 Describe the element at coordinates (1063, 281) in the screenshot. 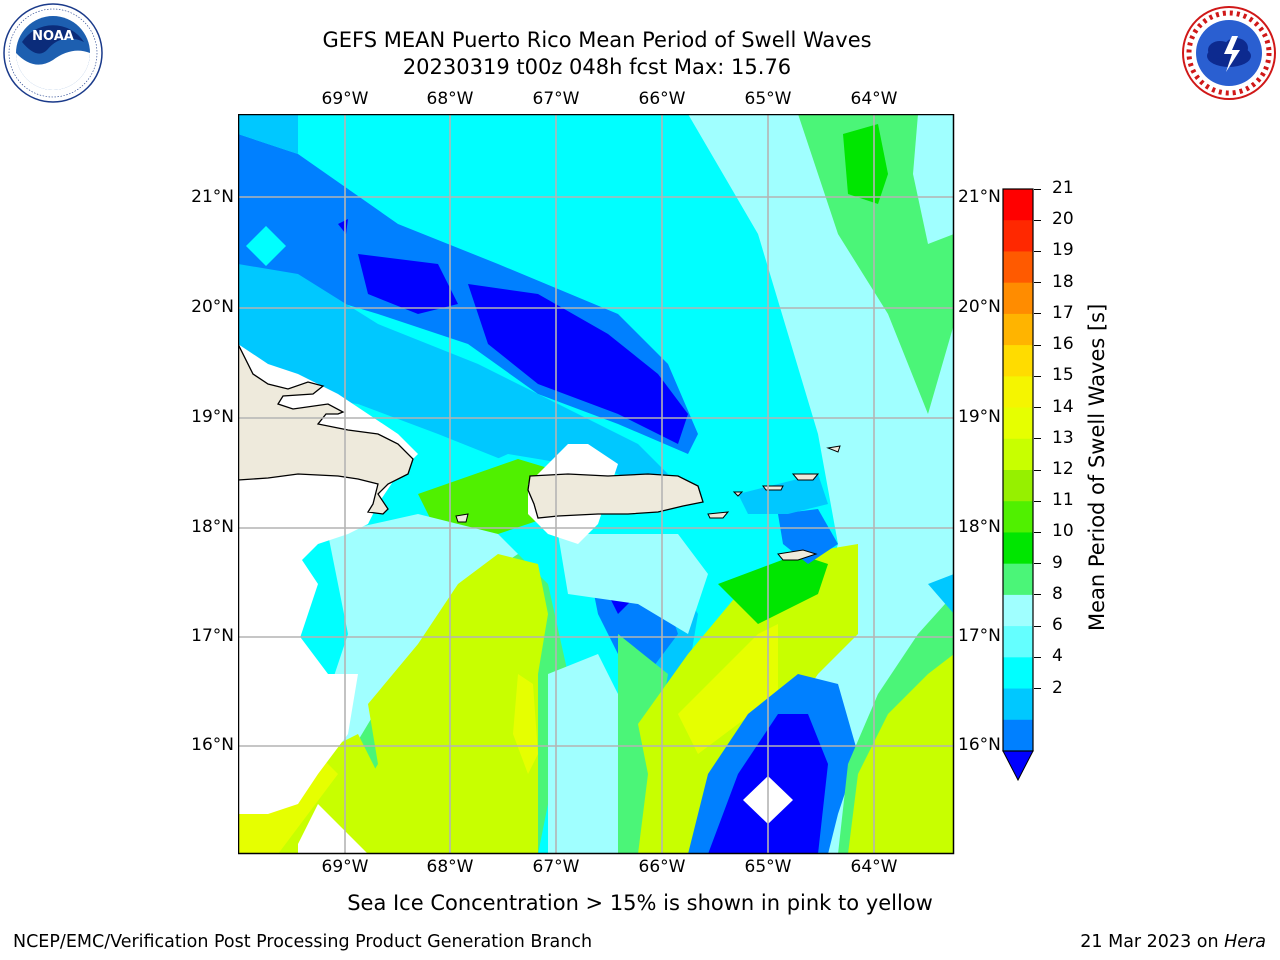

I see `colorbar-tick-label: 18` at that location.